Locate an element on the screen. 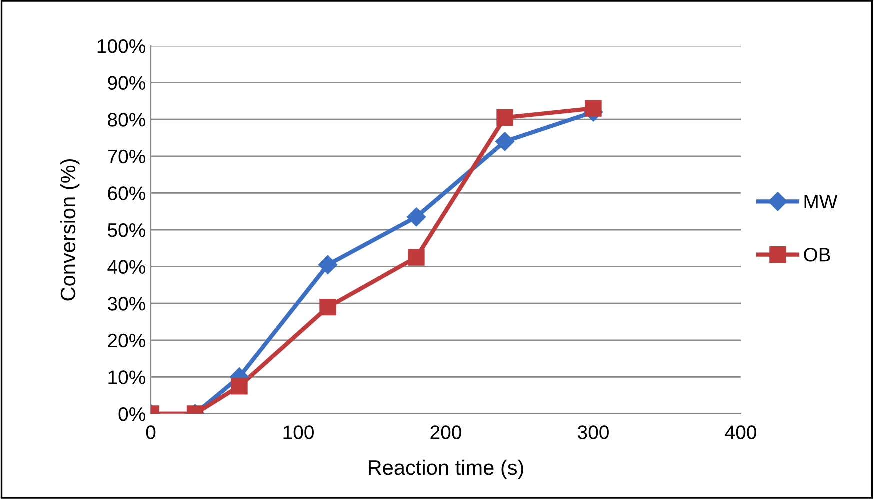 Image resolution: width=874 pixels, height=499 pixels. x-tick-label: 100 is located at coordinates (299, 433).